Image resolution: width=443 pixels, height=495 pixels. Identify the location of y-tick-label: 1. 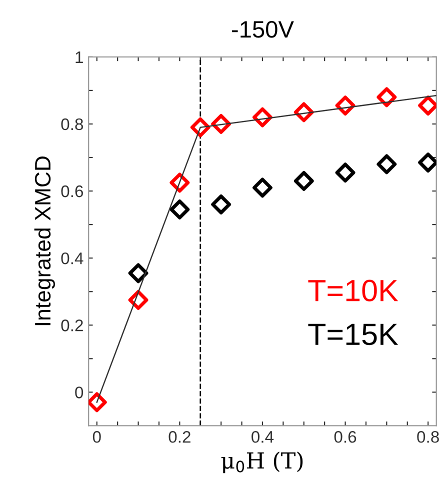
(79, 57).